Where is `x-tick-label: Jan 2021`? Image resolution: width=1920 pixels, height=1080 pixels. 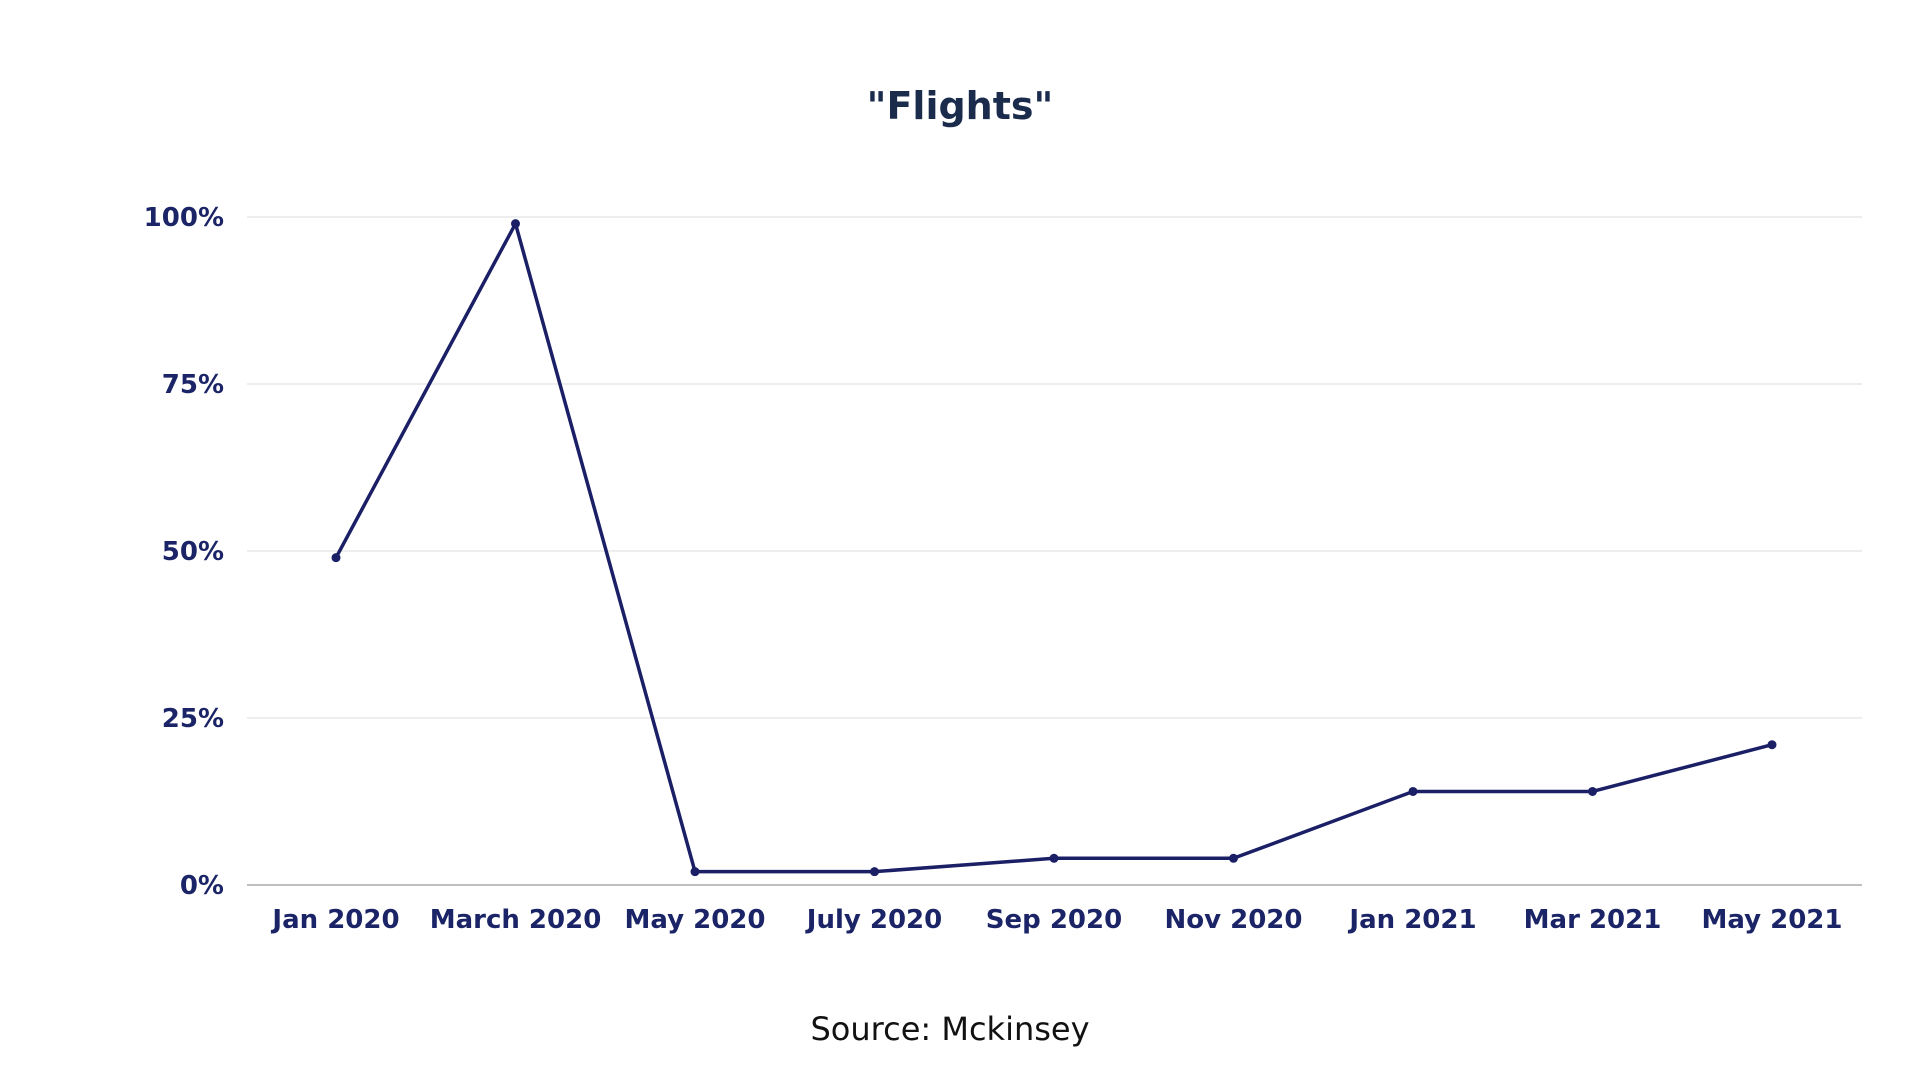 x-tick-label: Jan 2021 is located at coordinates (1411, 920).